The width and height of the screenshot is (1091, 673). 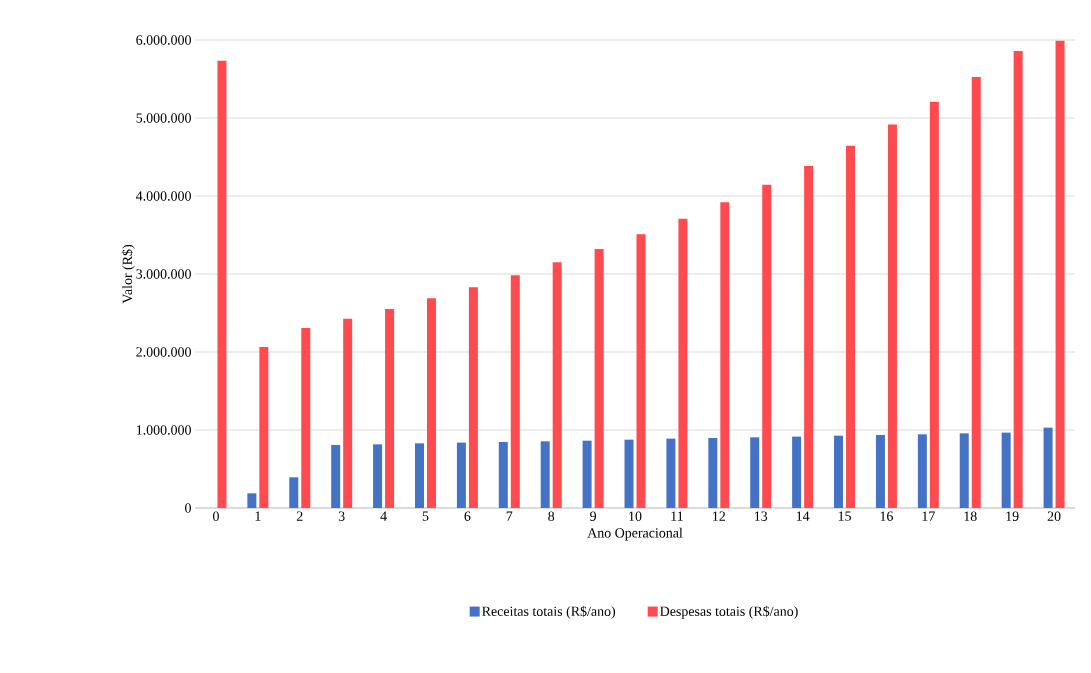 What do you see at coordinates (467, 516) in the screenshot?
I see `x-tick-label: 6` at bounding box center [467, 516].